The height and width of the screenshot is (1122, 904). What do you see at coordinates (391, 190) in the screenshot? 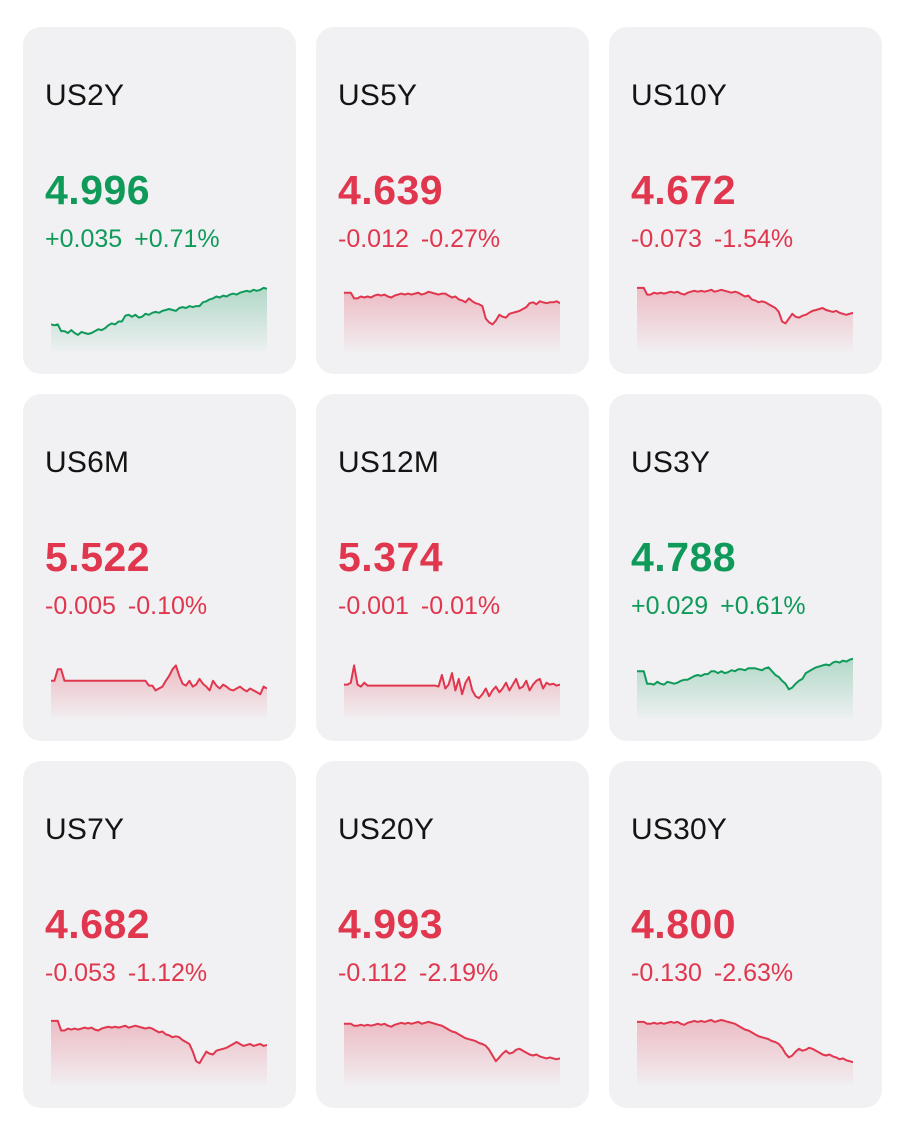
I see `ticker-price: 4.639` at bounding box center [391, 190].